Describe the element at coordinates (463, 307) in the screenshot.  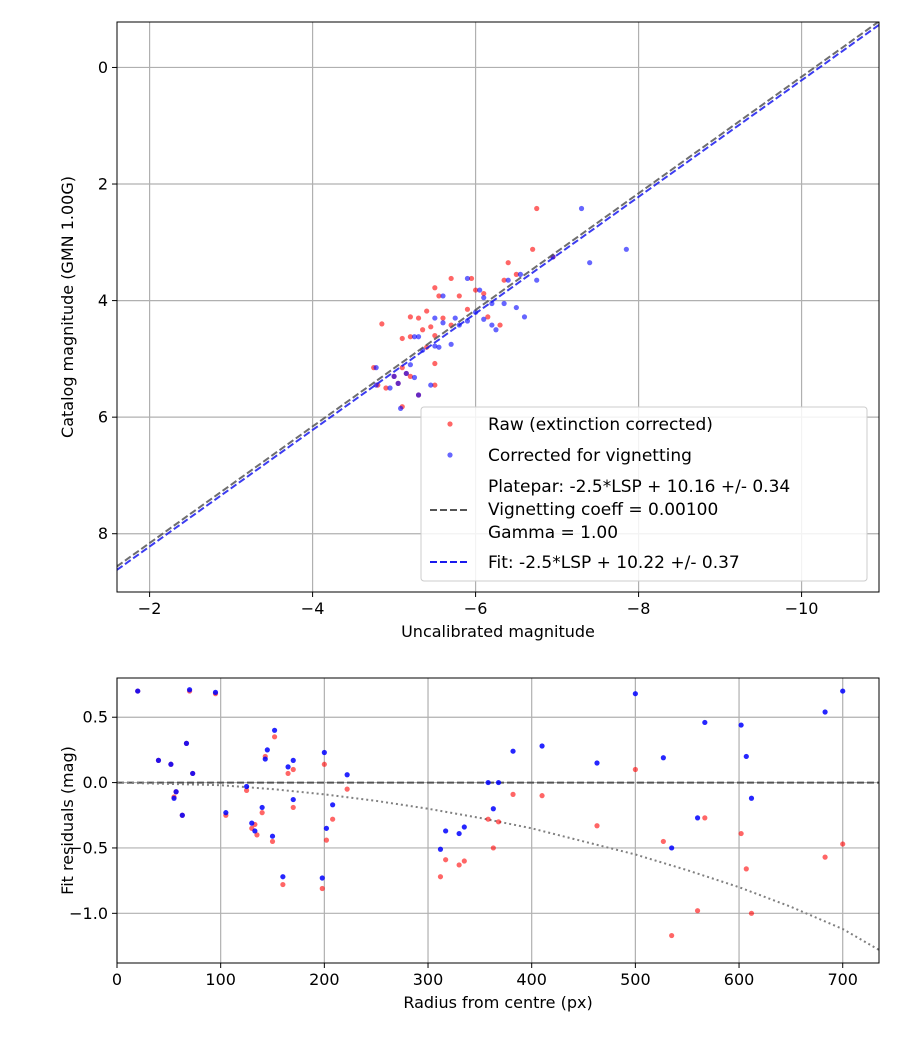
I see `raw-series` at that location.